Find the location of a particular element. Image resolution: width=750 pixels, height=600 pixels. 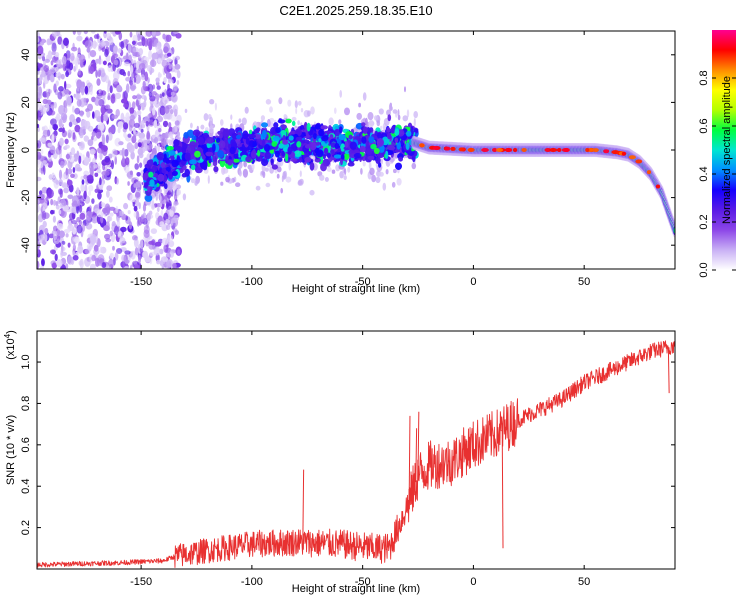

snr-x-tick-label: 50 is located at coordinates (584, 582).